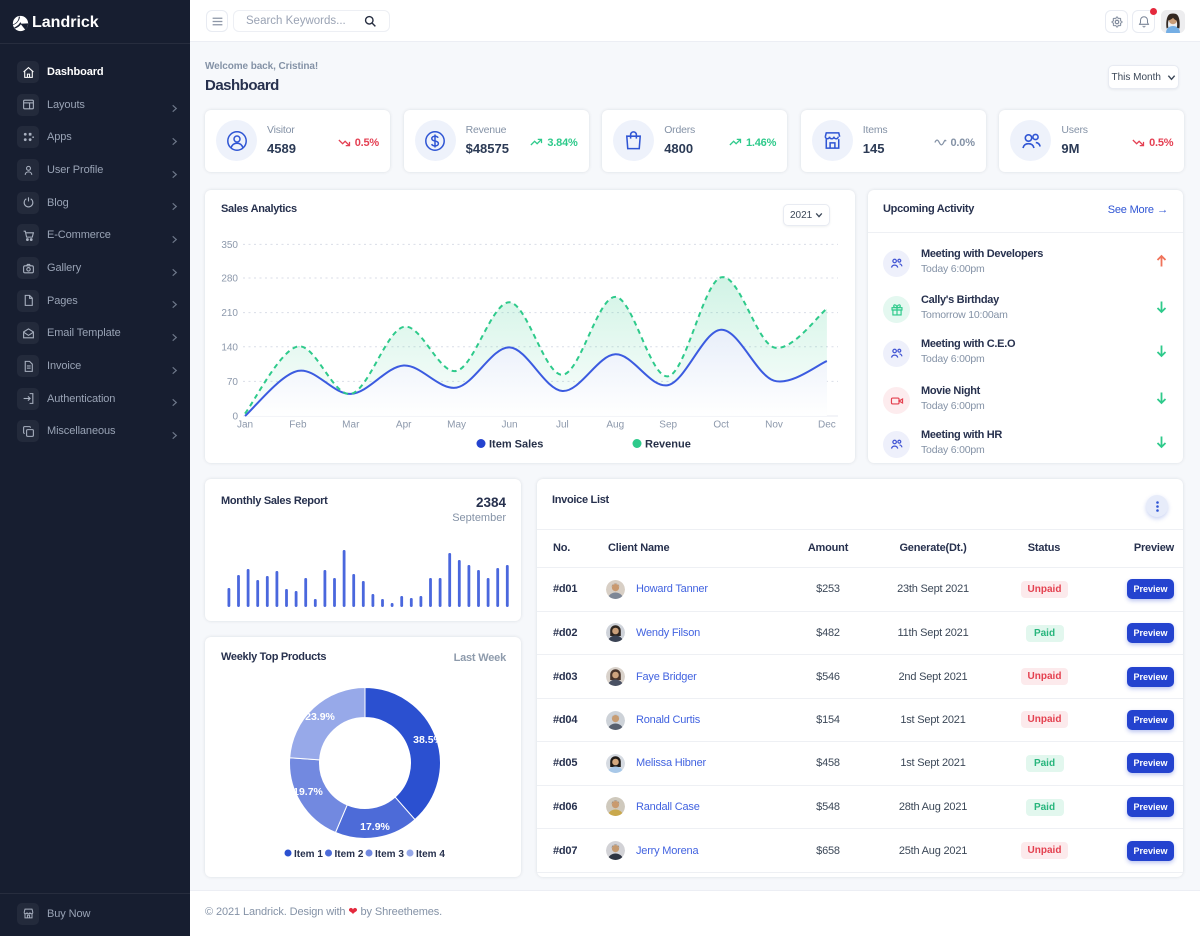 The height and width of the screenshot is (936, 1200). Describe the element at coordinates (298, 425) in the screenshot. I see `svg-text: Feb` at that location.